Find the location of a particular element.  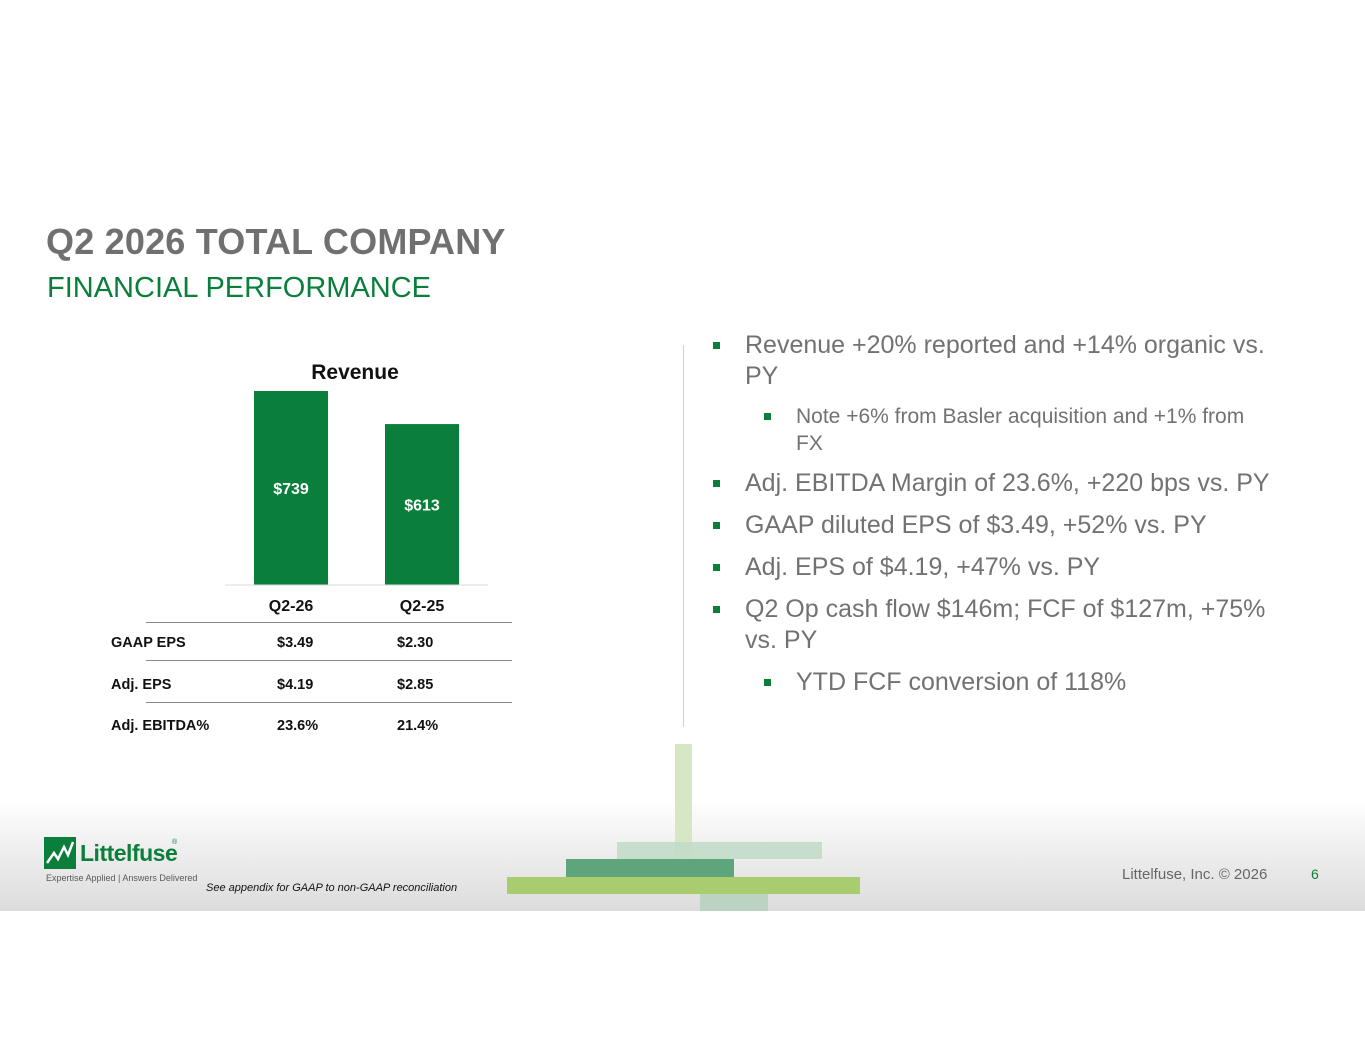

metric-label: GAAP EPS is located at coordinates (148, 643).